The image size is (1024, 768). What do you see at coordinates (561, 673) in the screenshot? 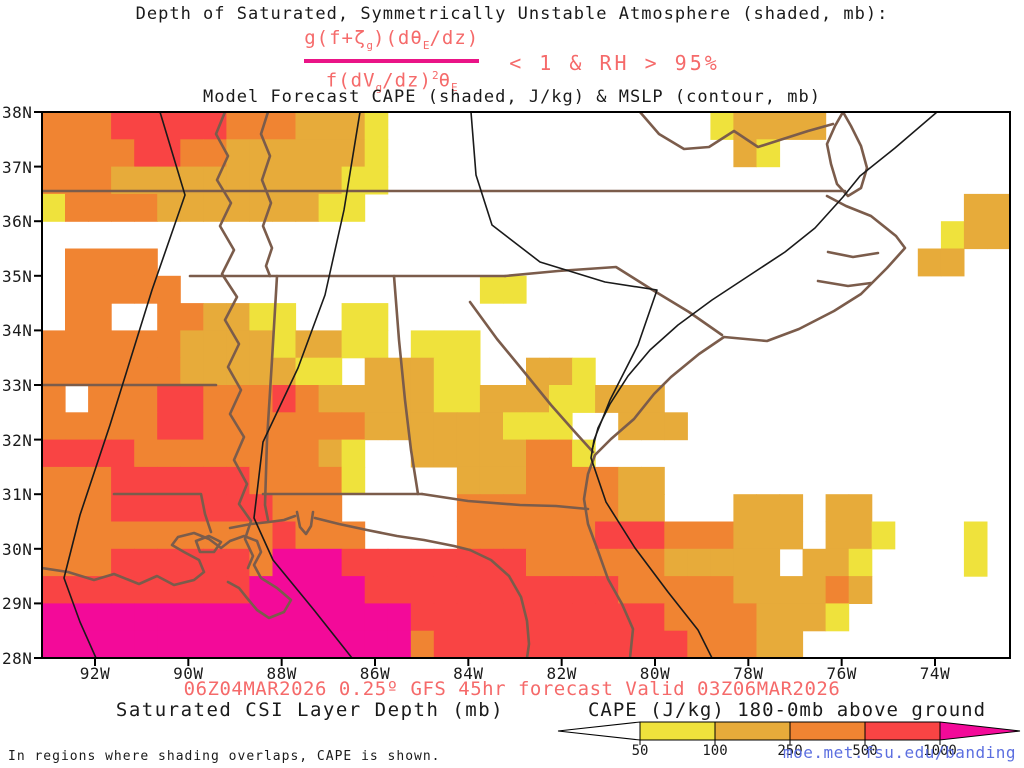
I see `lon-label: 82W` at bounding box center [561, 673].